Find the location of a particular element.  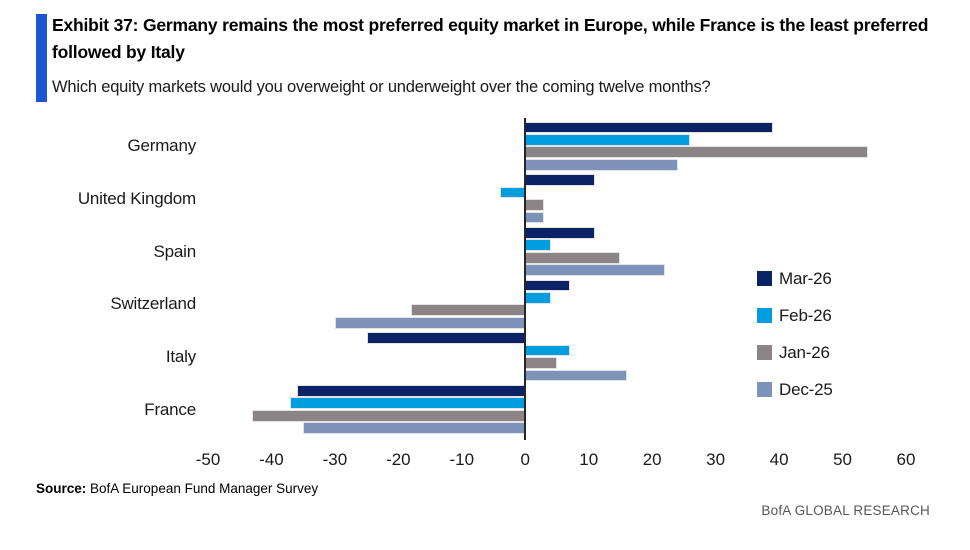

bar-jan-26-switzerland is located at coordinates (468, 310).